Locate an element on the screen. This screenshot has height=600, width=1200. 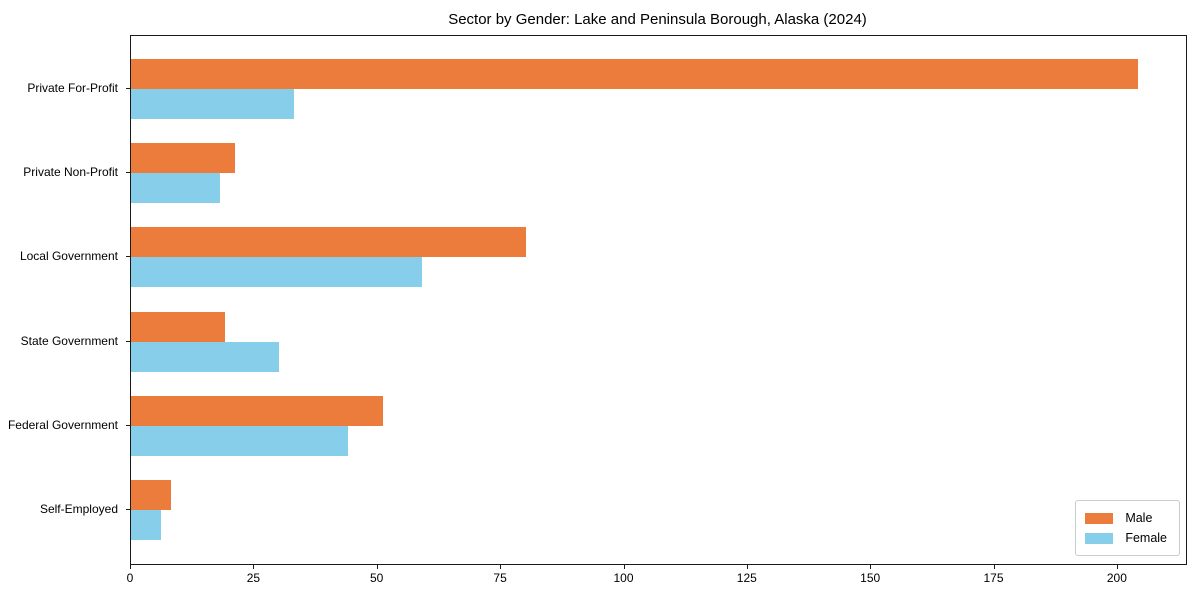
bar-male-federal-government is located at coordinates (257, 410).